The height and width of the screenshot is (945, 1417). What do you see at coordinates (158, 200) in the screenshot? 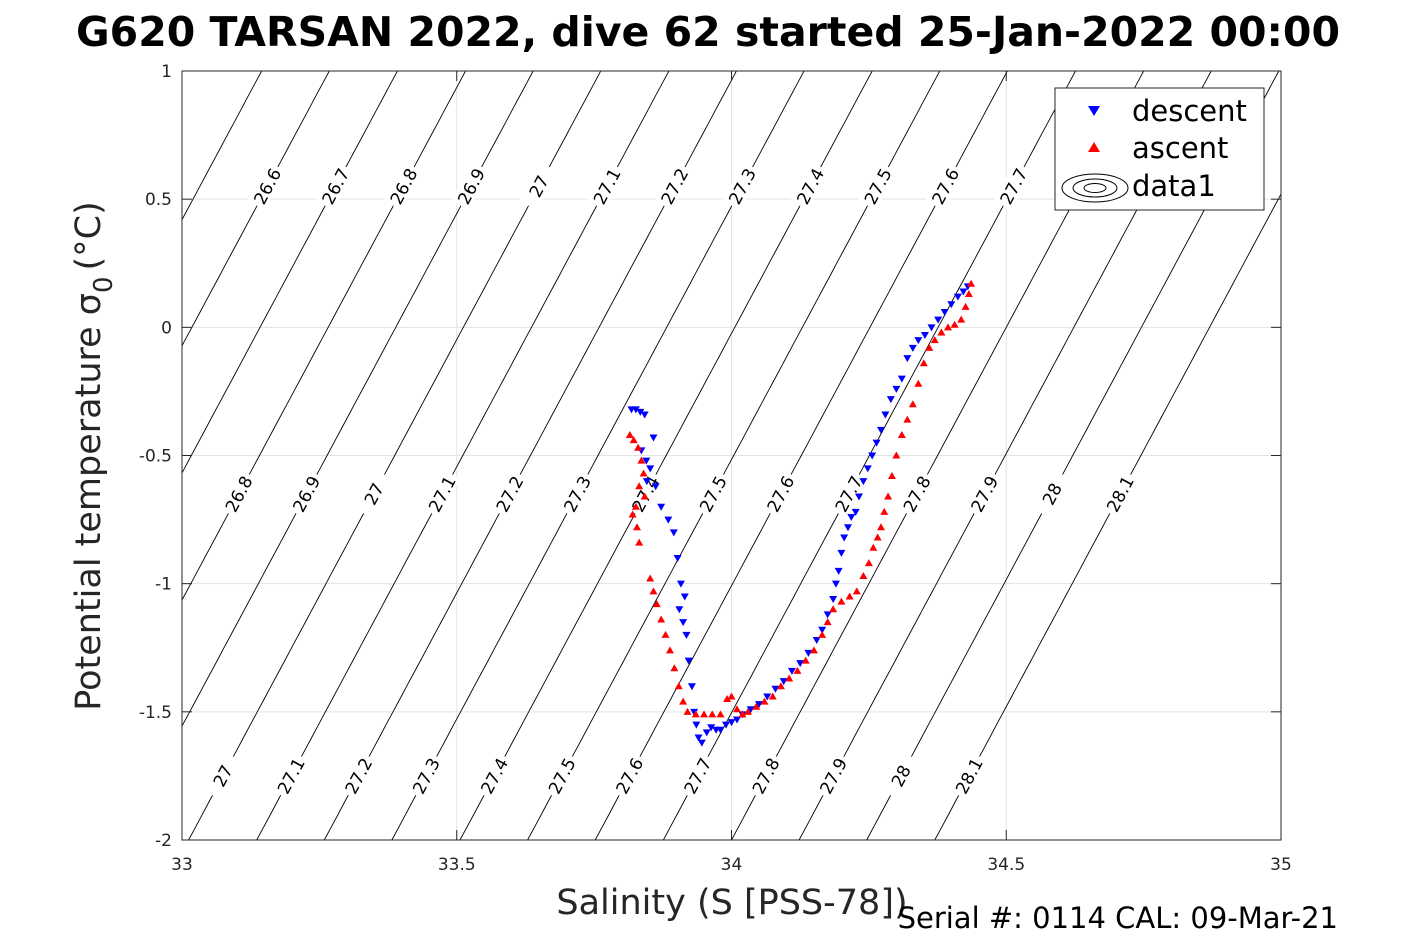
I see `y-tick-label: 0.5` at bounding box center [158, 200].